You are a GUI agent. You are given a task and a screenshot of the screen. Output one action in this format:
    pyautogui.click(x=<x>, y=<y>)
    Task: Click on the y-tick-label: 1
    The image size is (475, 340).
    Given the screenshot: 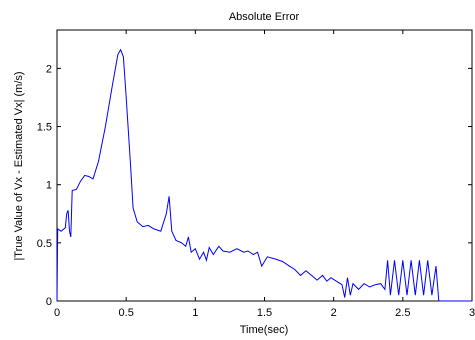 What is the action you would take?
    pyautogui.click(x=49, y=186)
    